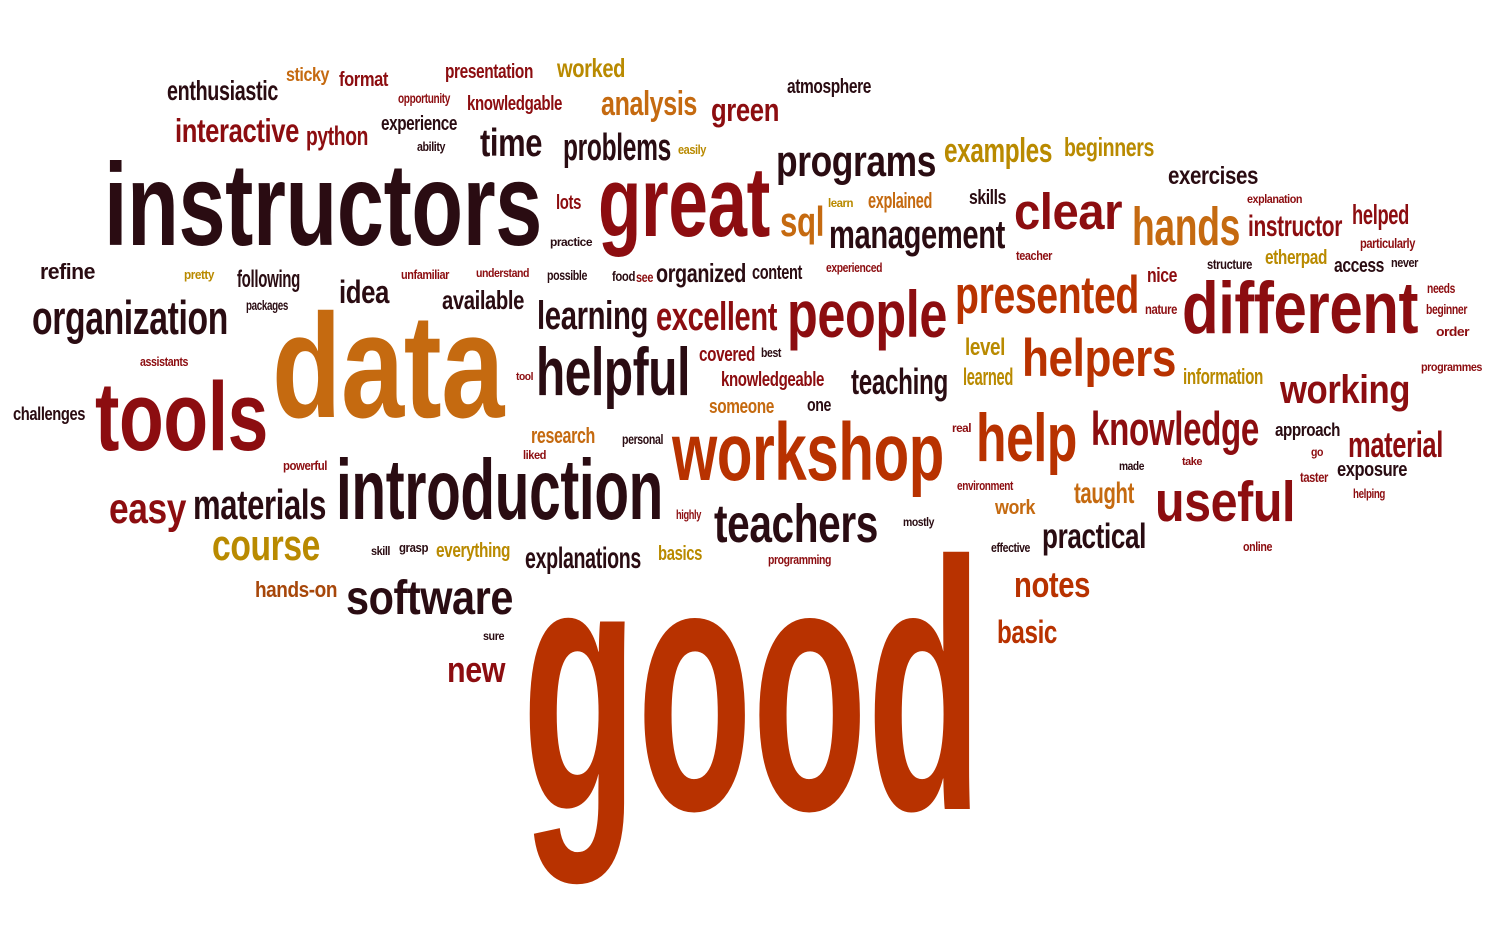 The image size is (1500, 937). I want to click on word-idea: idea, so click(364, 292).